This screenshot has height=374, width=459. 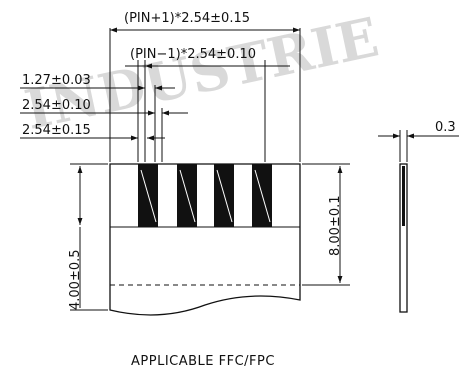 What do you see at coordinates (75, 279) in the screenshot?
I see `stiffener-length-label: 4.00±0.5` at bounding box center [75, 279].